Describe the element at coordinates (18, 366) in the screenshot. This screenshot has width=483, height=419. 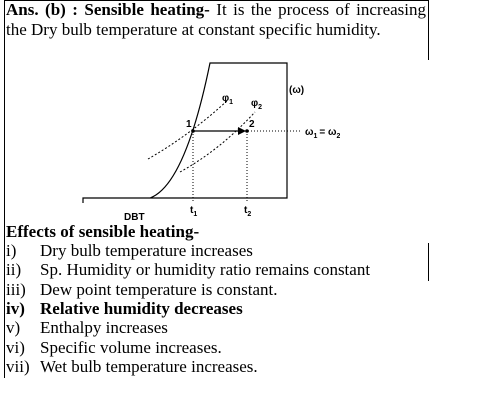
I see `item-number: vii)` at that location.